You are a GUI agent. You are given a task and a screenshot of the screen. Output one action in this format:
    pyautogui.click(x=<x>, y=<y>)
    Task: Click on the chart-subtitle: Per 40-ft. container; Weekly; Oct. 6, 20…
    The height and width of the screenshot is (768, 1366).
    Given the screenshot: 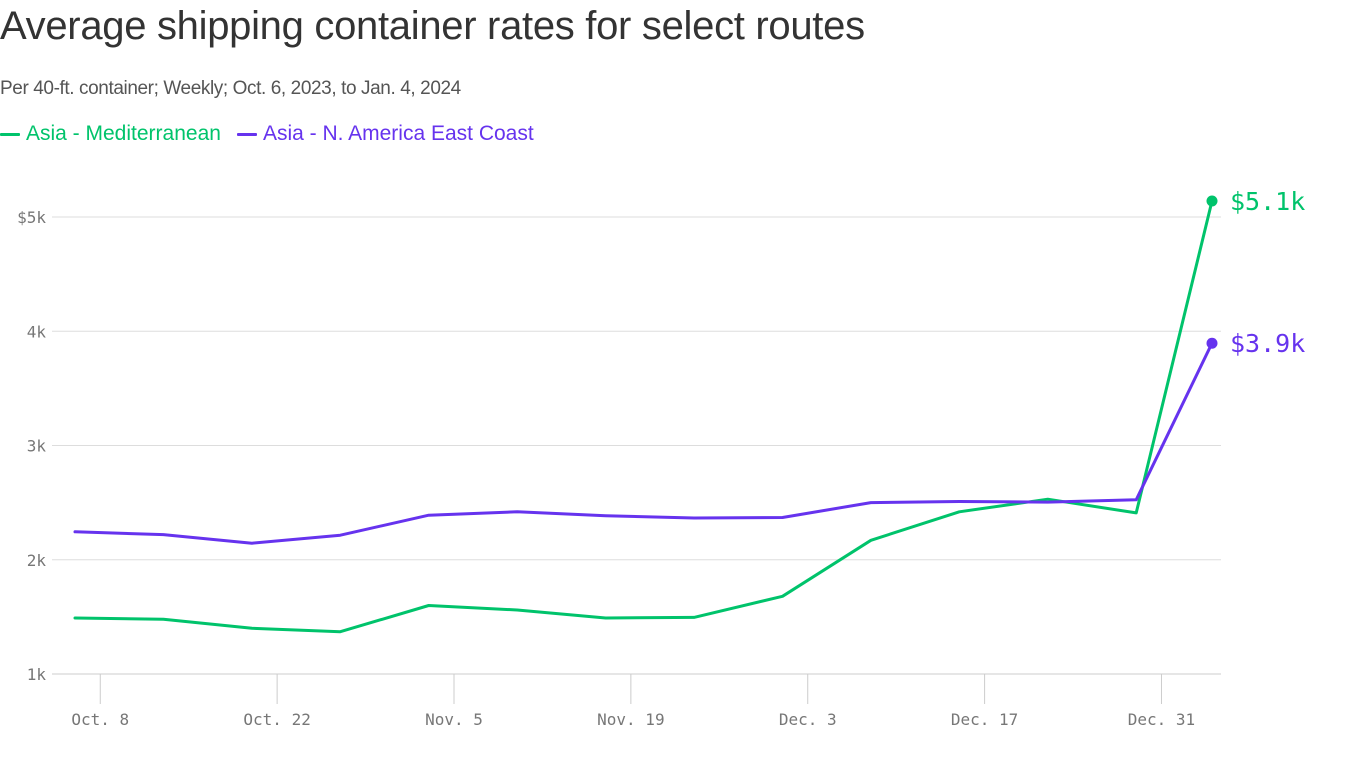 What is the action you would take?
    pyautogui.click(x=230, y=88)
    